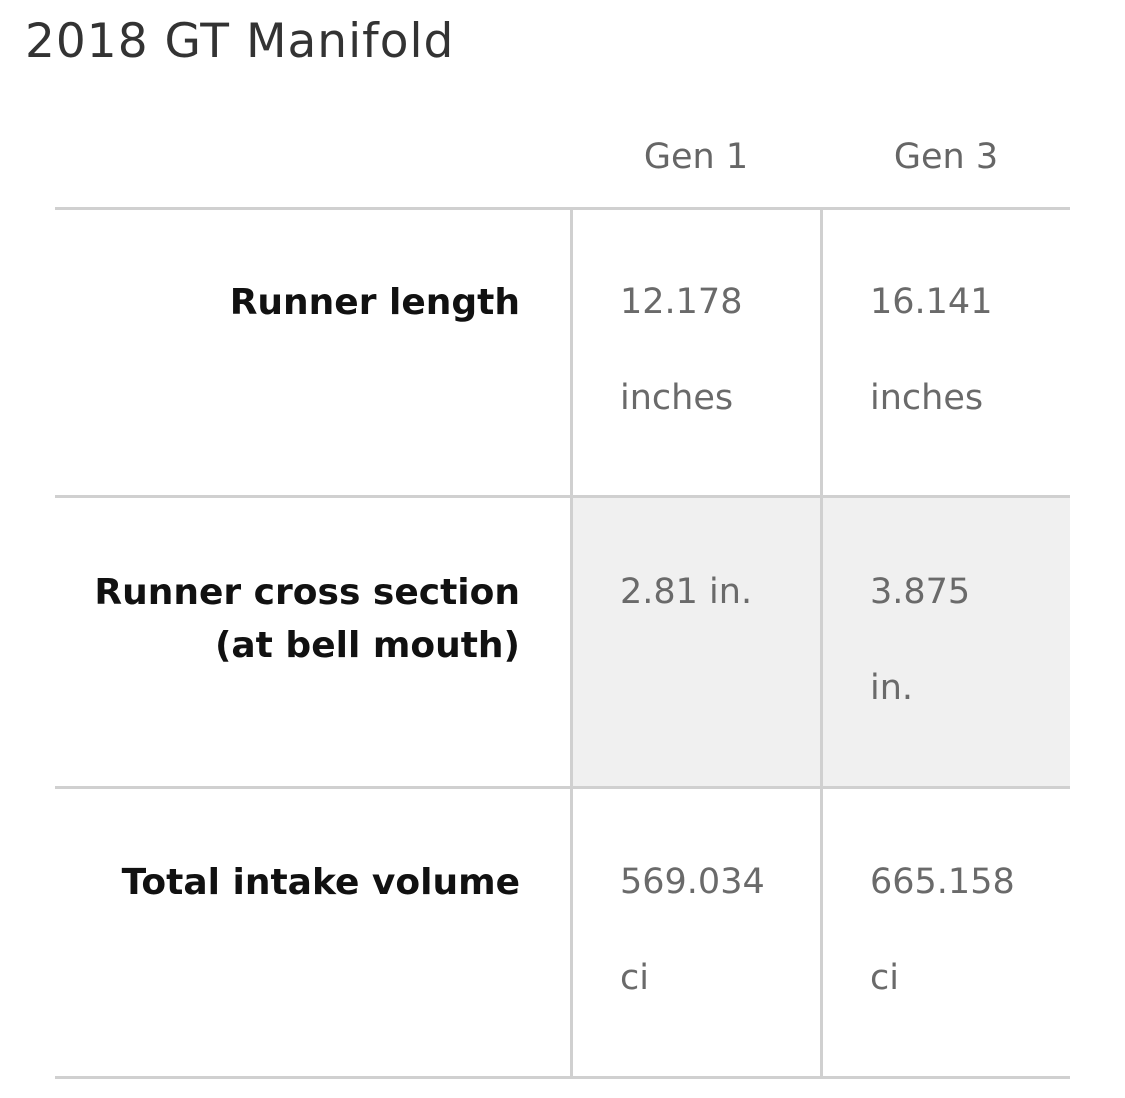  What do you see at coordinates (686, 592) in the screenshot?
I see `cell-value: 2.81 in.` at bounding box center [686, 592].